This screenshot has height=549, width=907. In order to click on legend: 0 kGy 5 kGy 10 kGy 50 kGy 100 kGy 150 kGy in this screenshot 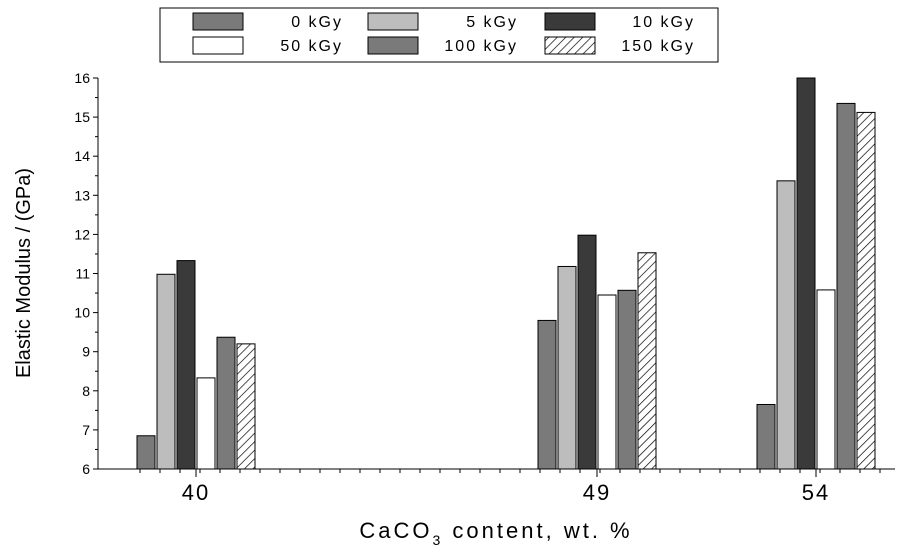, I will do `click(439, 35)`.